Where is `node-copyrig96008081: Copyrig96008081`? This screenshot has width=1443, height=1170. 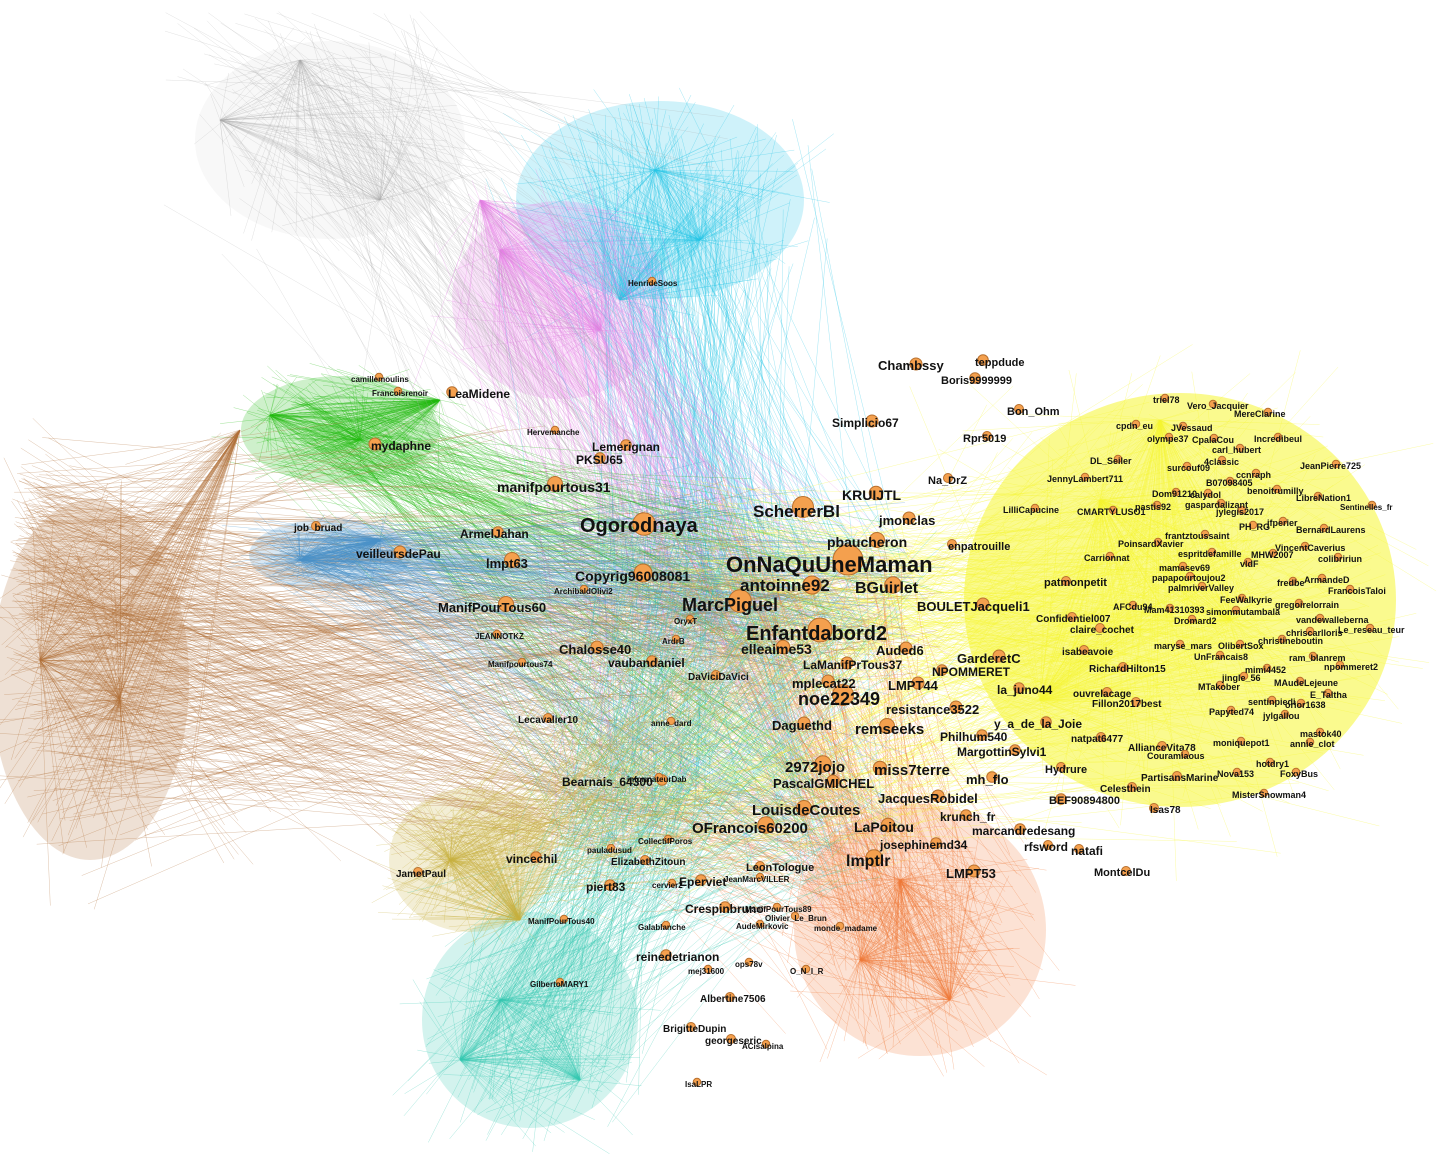
node-copyrig96008081: Copyrig96008081 is located at coordinates (632, 573).